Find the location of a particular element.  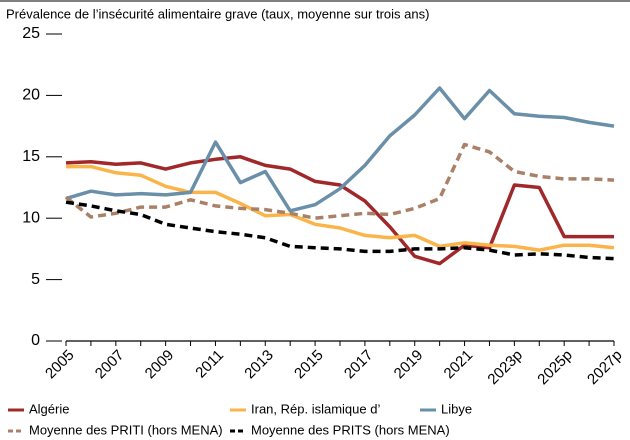

series-line is located at coordinates (340, 230).